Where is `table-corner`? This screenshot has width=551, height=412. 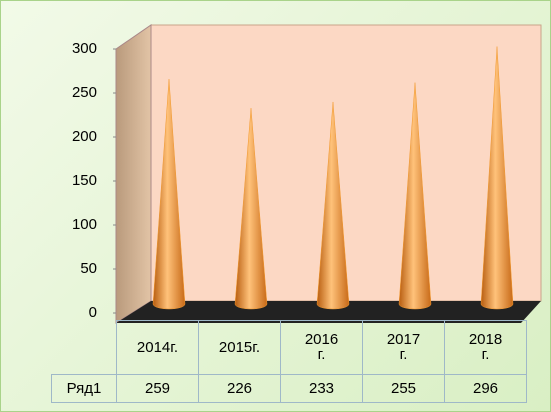 table-corner is located at coordinates (84, 348).